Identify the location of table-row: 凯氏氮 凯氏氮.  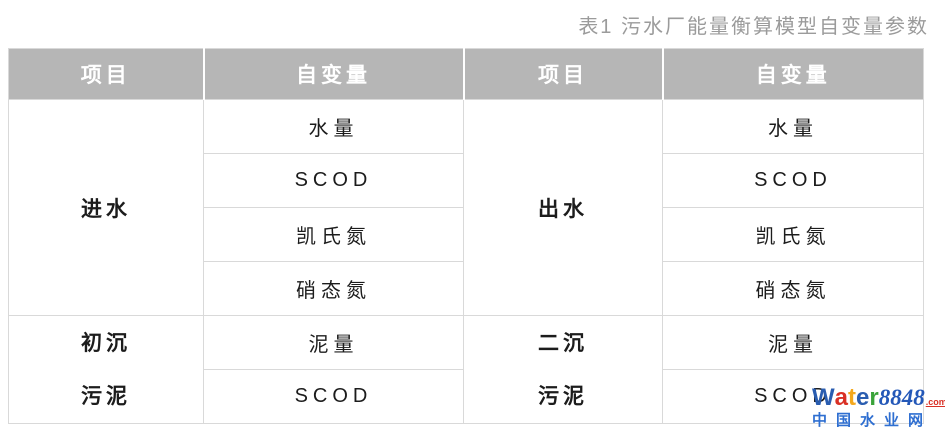
(466, 234).